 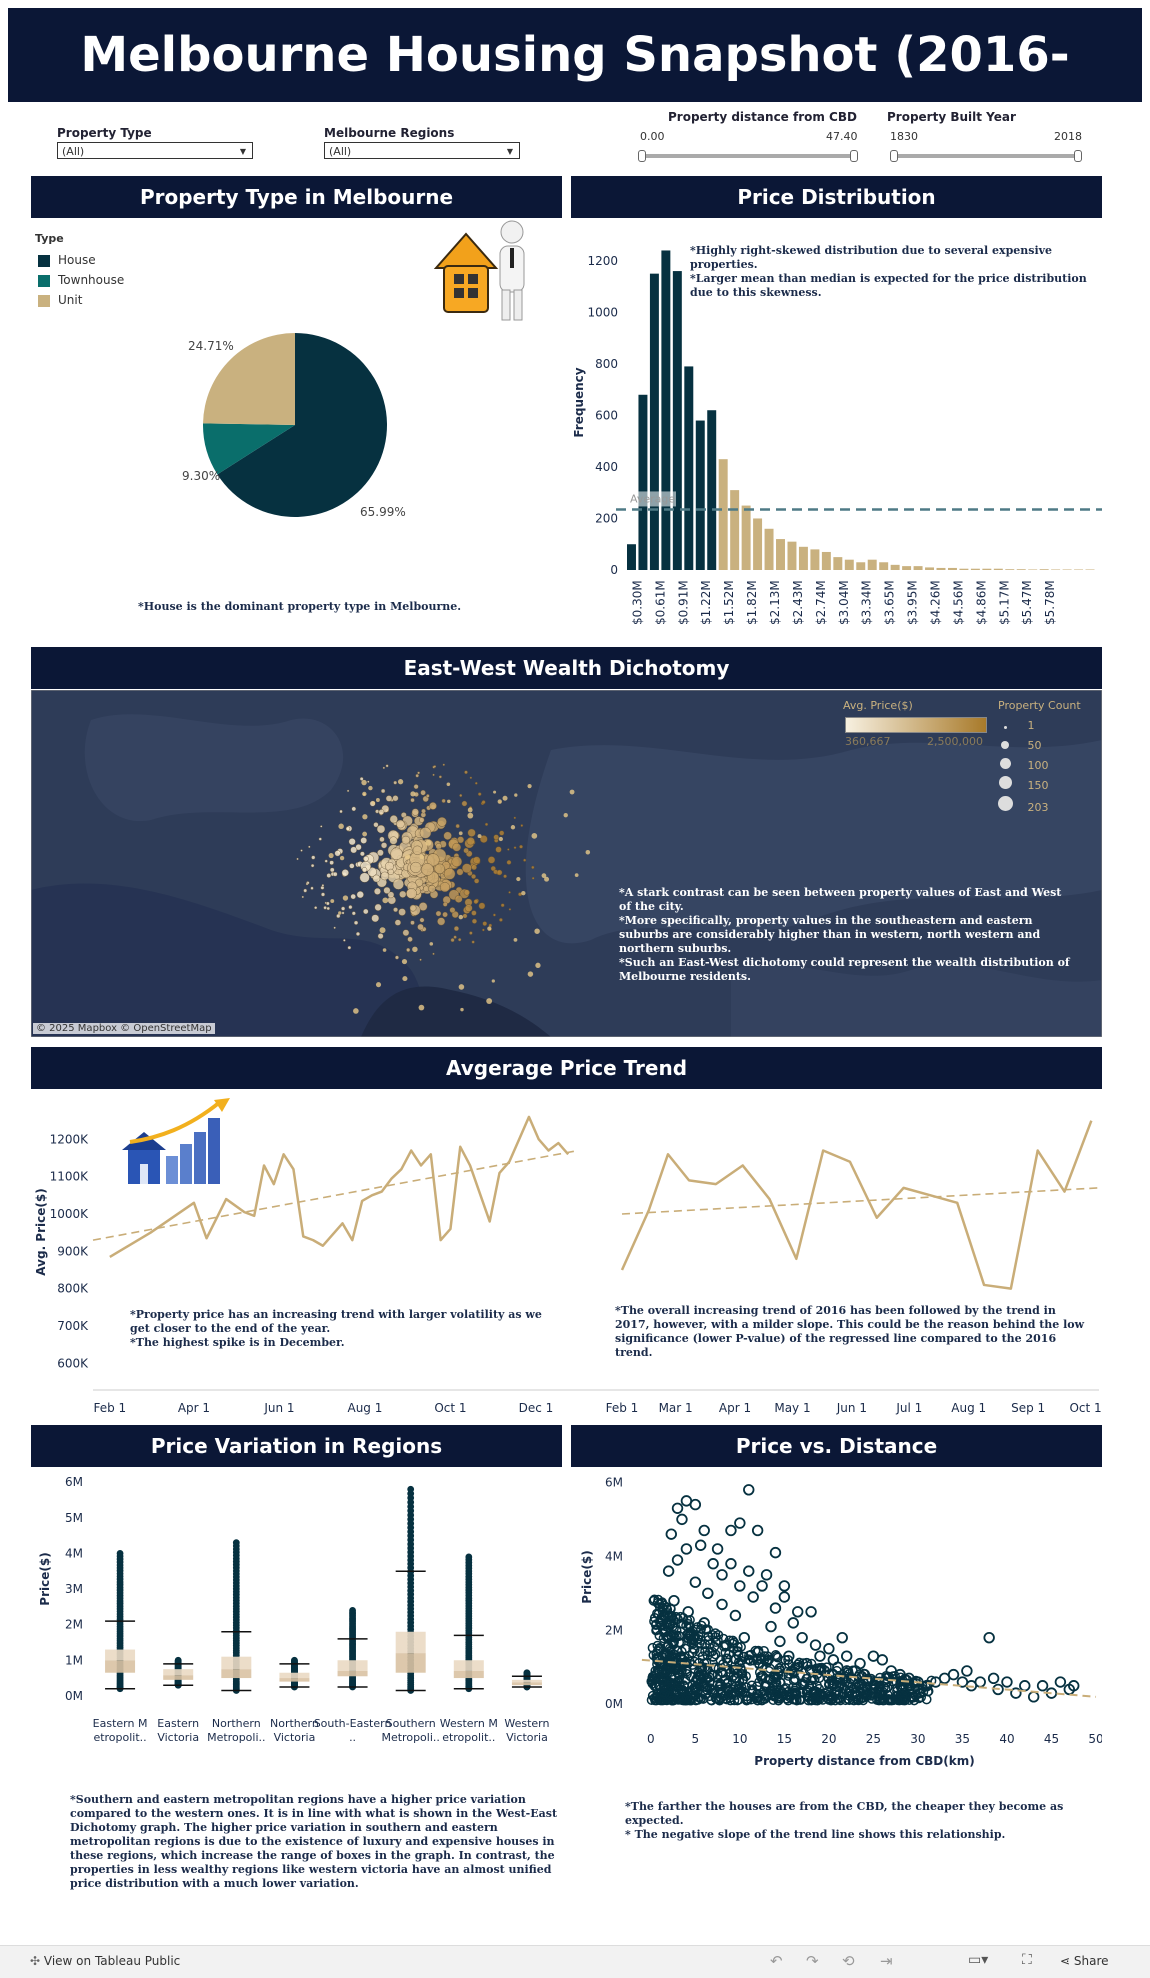 What do you see at coordinates (155, 150) in the screenshot?
I see `property-type-dropdown: (All) ▼` at bounding box center [155, 150].